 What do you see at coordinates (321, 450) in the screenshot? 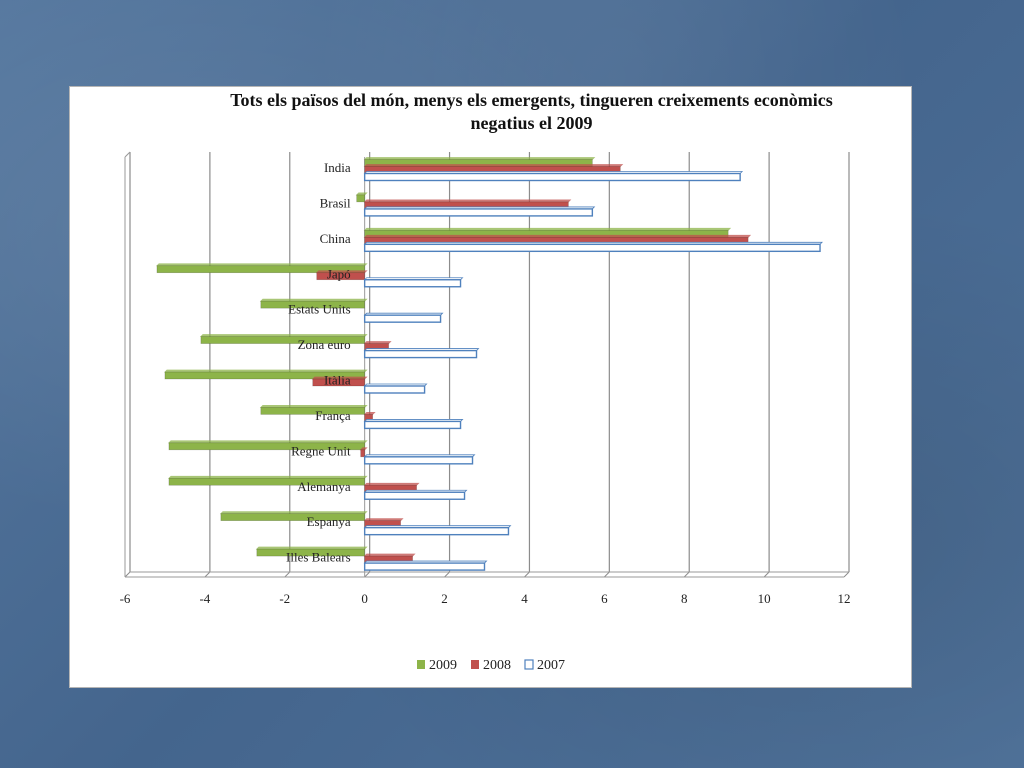
I see `category-label: Regne Unit` at bounding box center [321, 450].